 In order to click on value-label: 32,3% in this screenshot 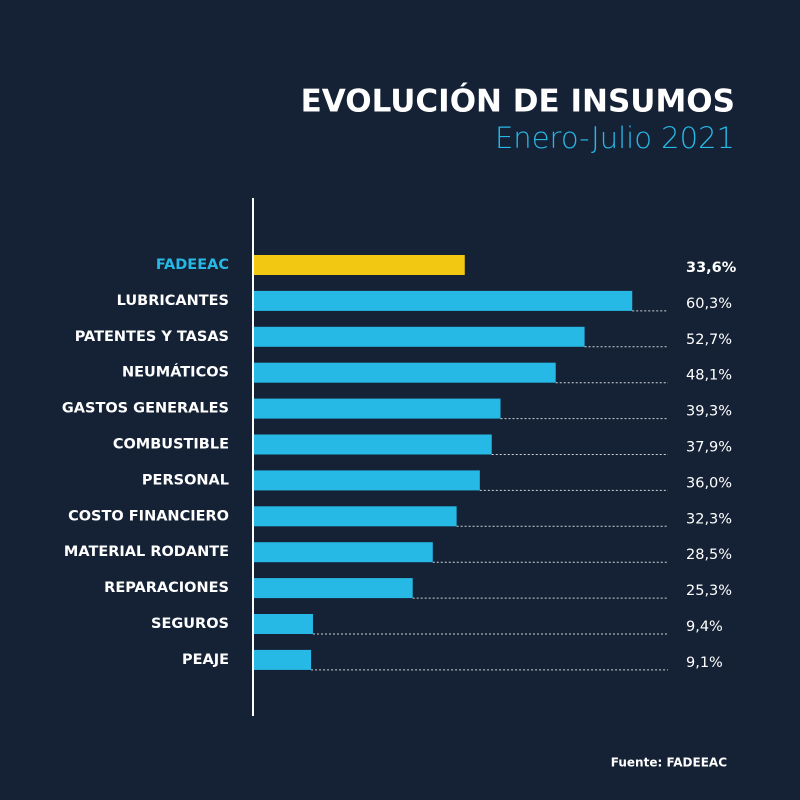, I will do `click(709, 519)`.